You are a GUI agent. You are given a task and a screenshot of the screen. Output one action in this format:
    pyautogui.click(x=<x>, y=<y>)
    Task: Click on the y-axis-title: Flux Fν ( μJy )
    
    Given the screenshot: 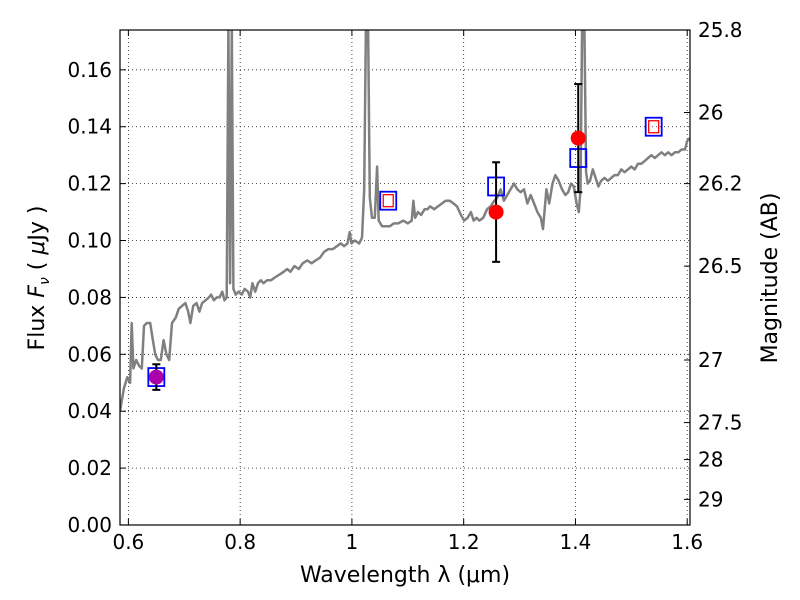 What is the action you would take?
    pyautogui.click(x=39, y=278)
    